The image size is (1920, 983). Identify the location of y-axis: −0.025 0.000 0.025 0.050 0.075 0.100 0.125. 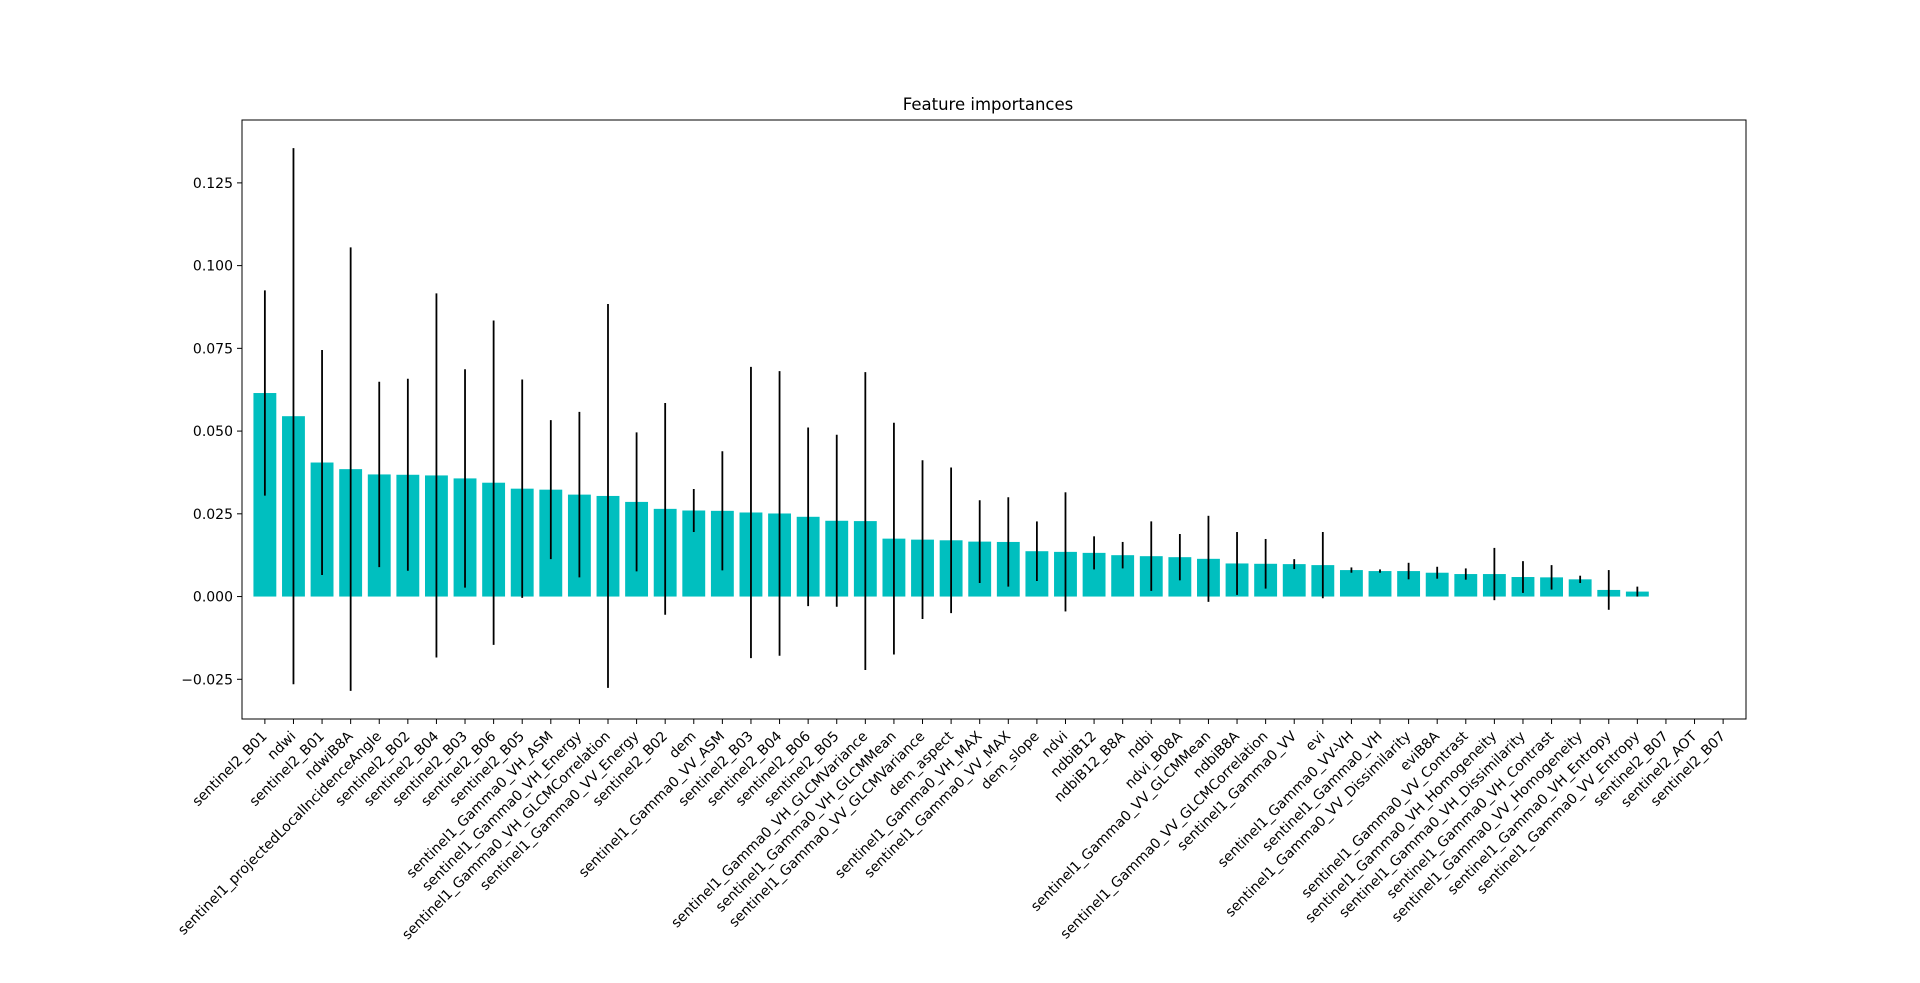
(211, 432).